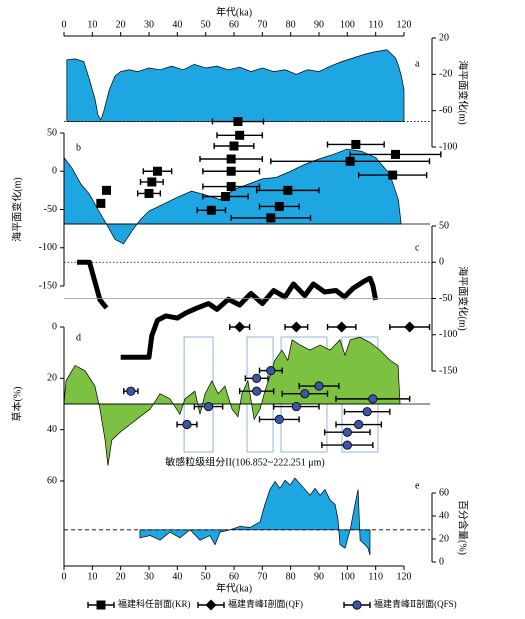  What do you see at coordinates (78, 147) in the screenshot?
I see `panel-letter: b` at bounding box center [78, 147].